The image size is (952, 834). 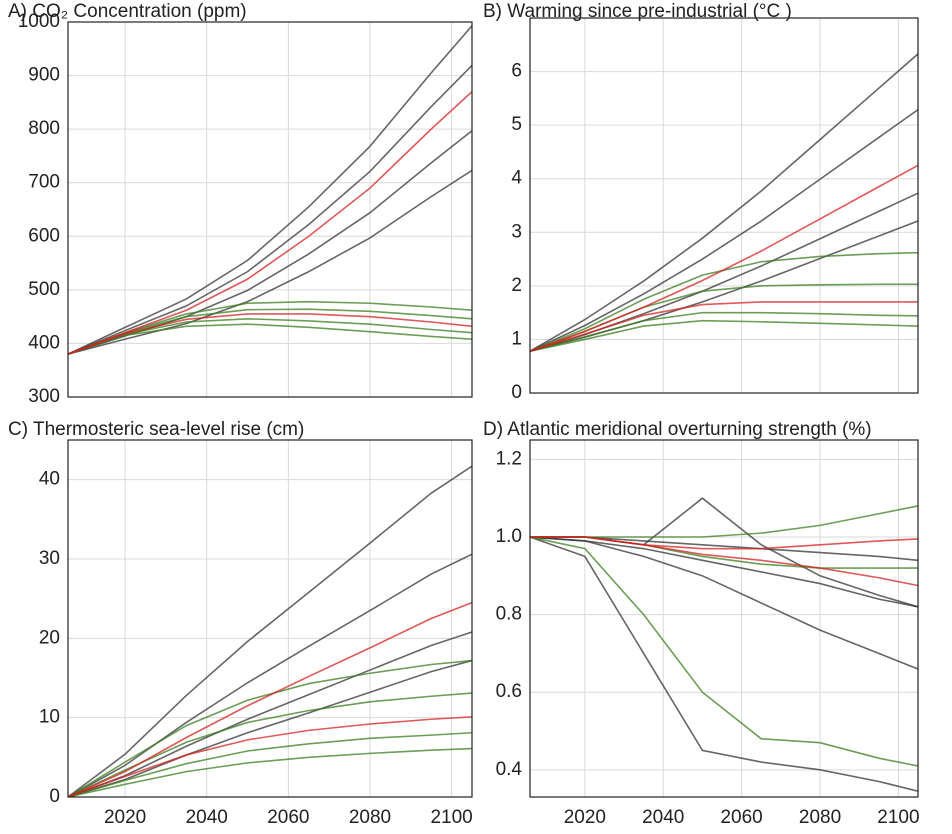 I want to click on y-tick-label: 300, so click(x=44, y=396).